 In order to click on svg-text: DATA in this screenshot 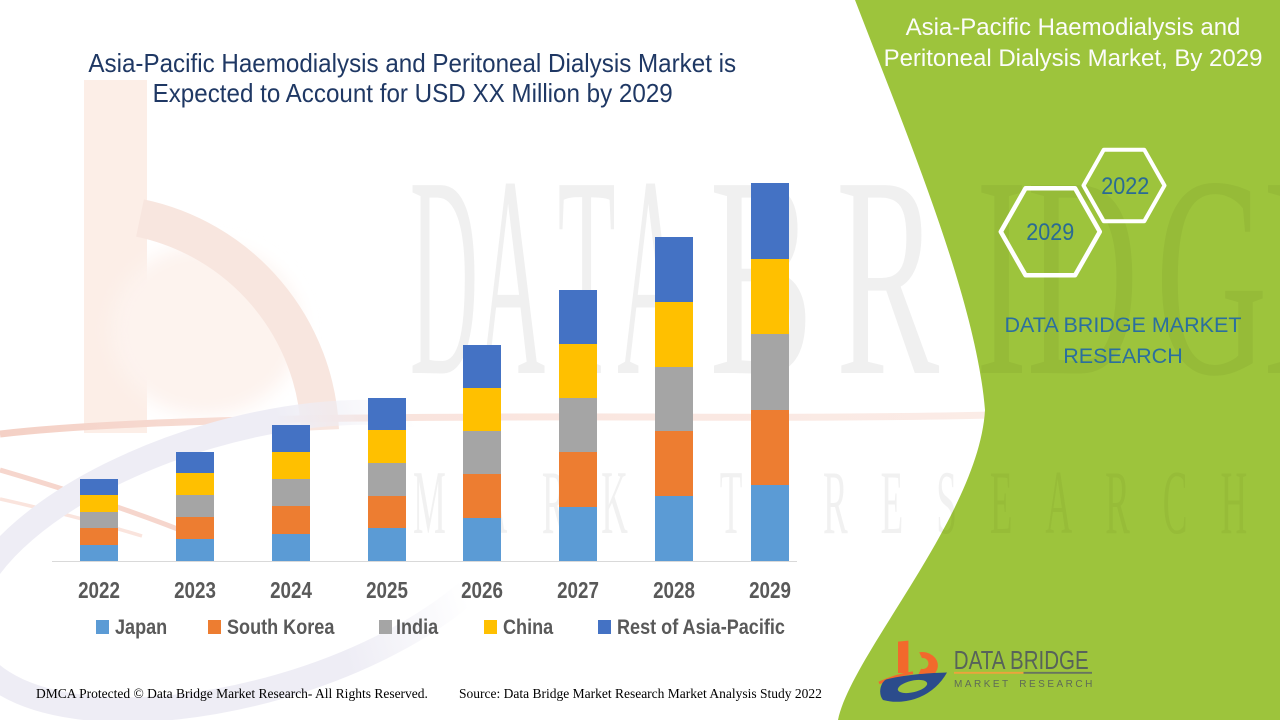, I will do `click(548, 277)`.